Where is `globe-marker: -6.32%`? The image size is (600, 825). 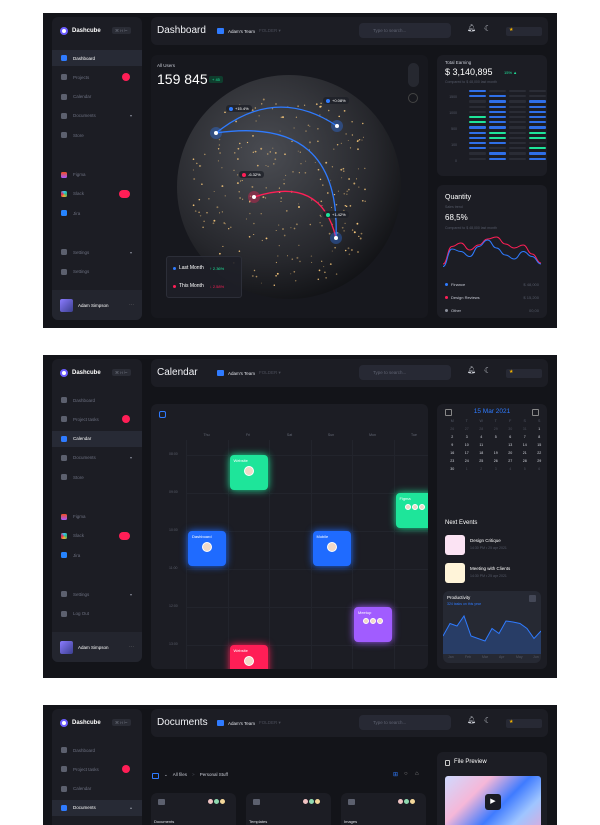 globe-marker: -6.32% is located at coordinates (251, 174).